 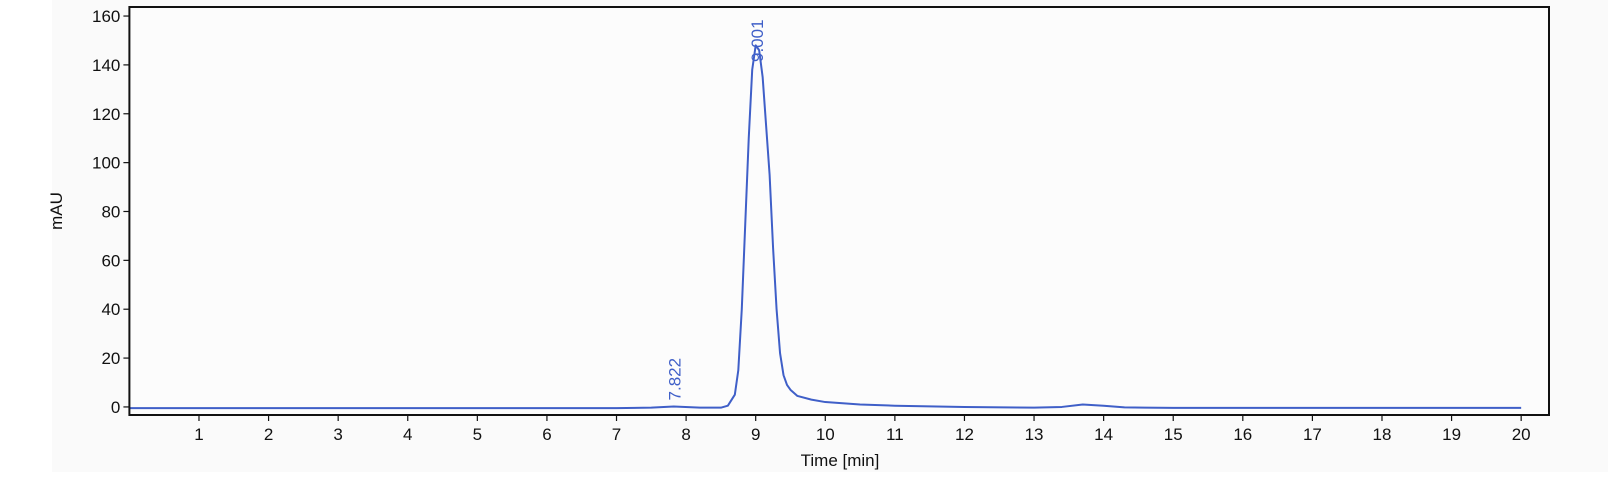 What do you see at coordinates (1242, 434) in the screenshot?
I see `x-tick-label: 16` at bounding box center [1242, 434].